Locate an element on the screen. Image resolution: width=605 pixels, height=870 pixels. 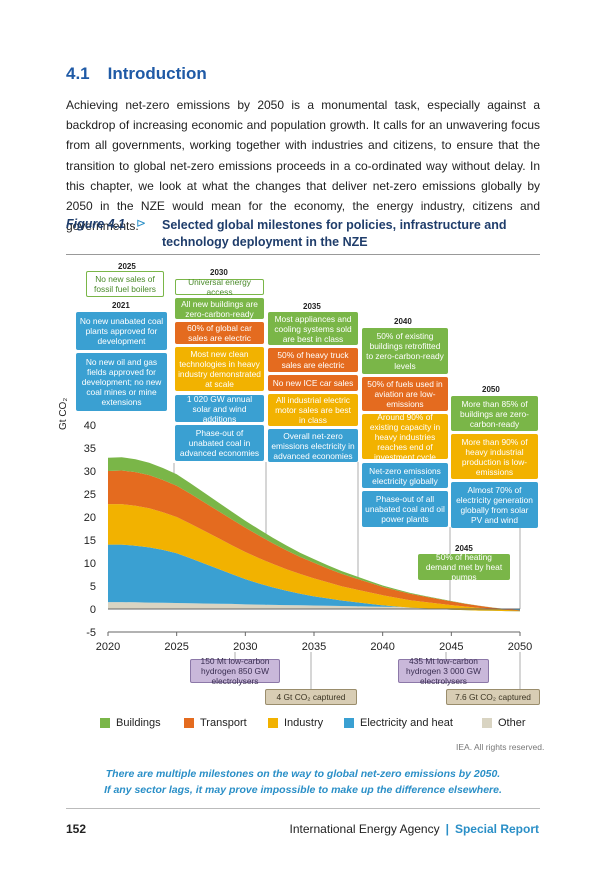
area-buildings is located at coordinates (314, 534).